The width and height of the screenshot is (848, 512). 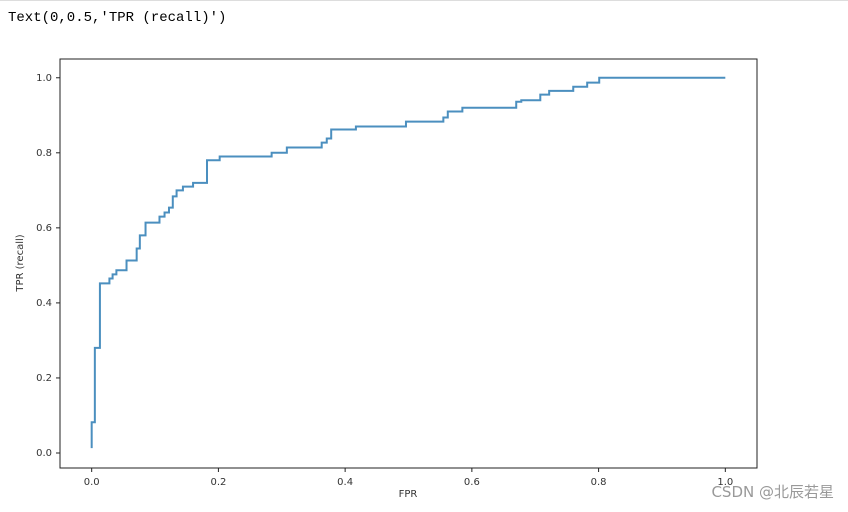 I want to click on x-tick-label: 0.6, so click(x=472, y=482).